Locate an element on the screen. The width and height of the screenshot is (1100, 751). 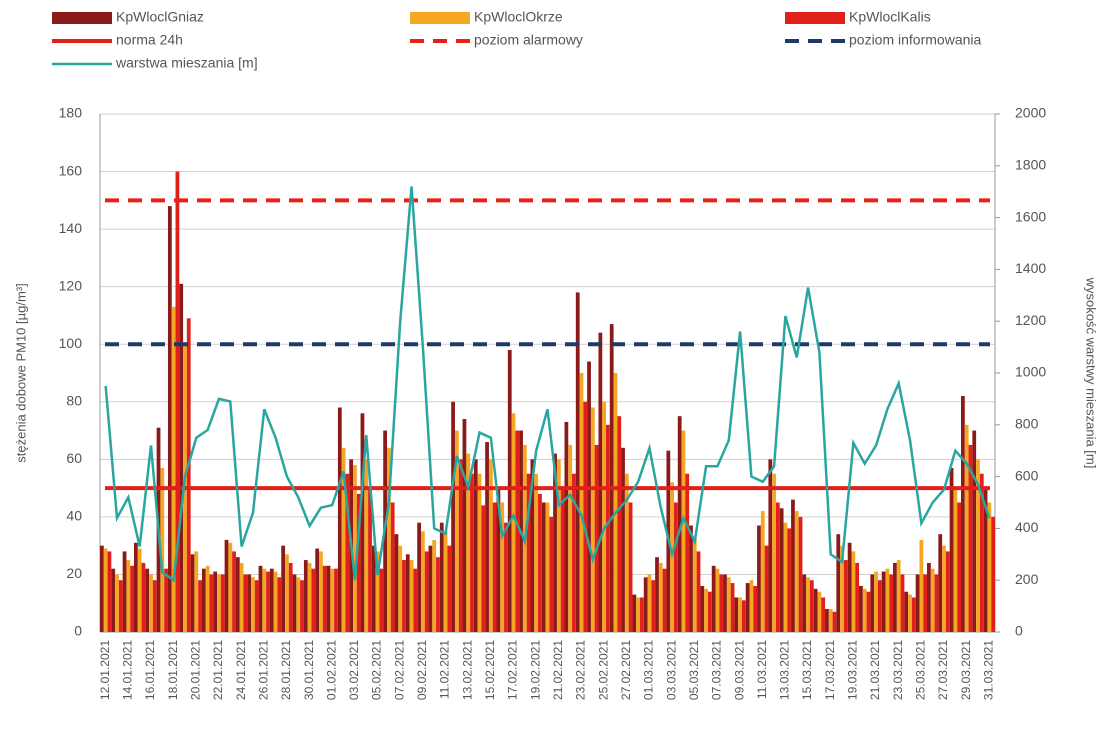
x-tick-label: 03.03.2021 is located at coordinates (671, 670).